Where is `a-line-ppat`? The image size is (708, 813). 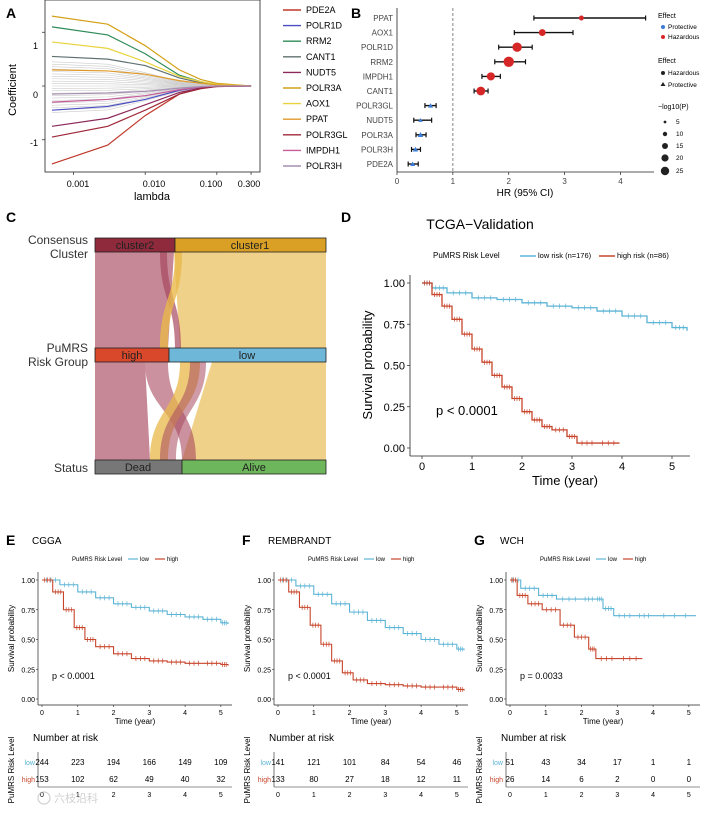
a-line-ppat is located at coordinates (151, 78).